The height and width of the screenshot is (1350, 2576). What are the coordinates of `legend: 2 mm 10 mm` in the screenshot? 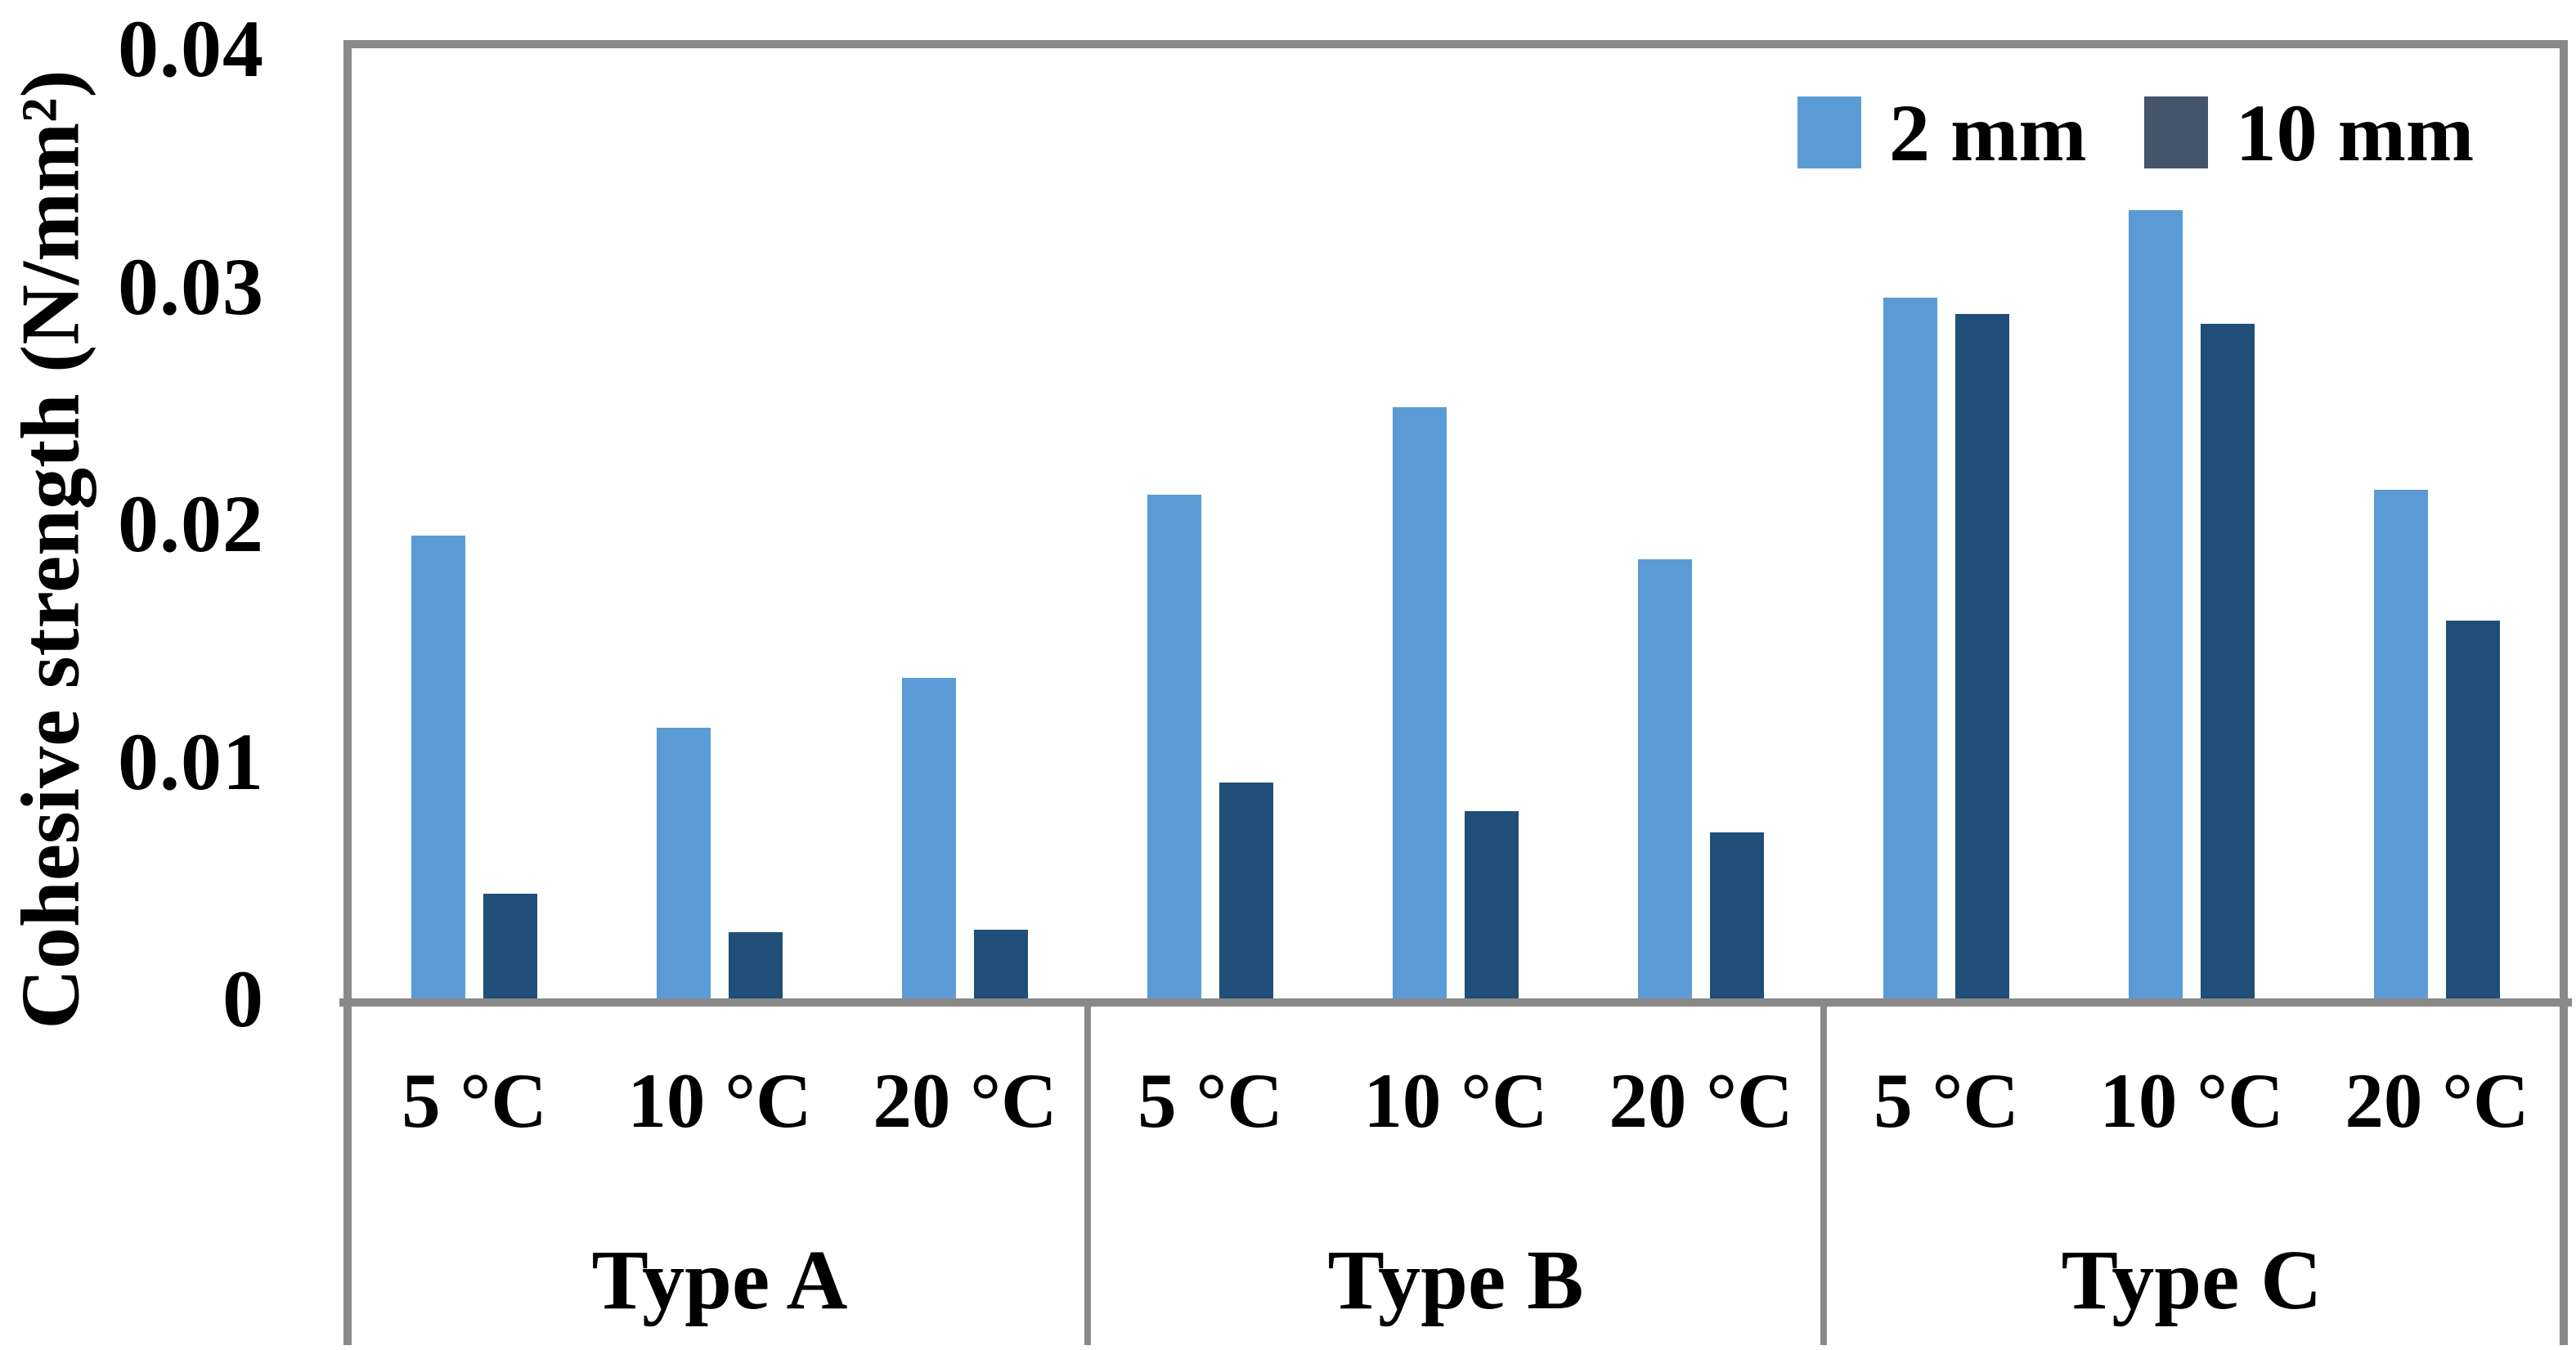 It's located at (2135, 132).